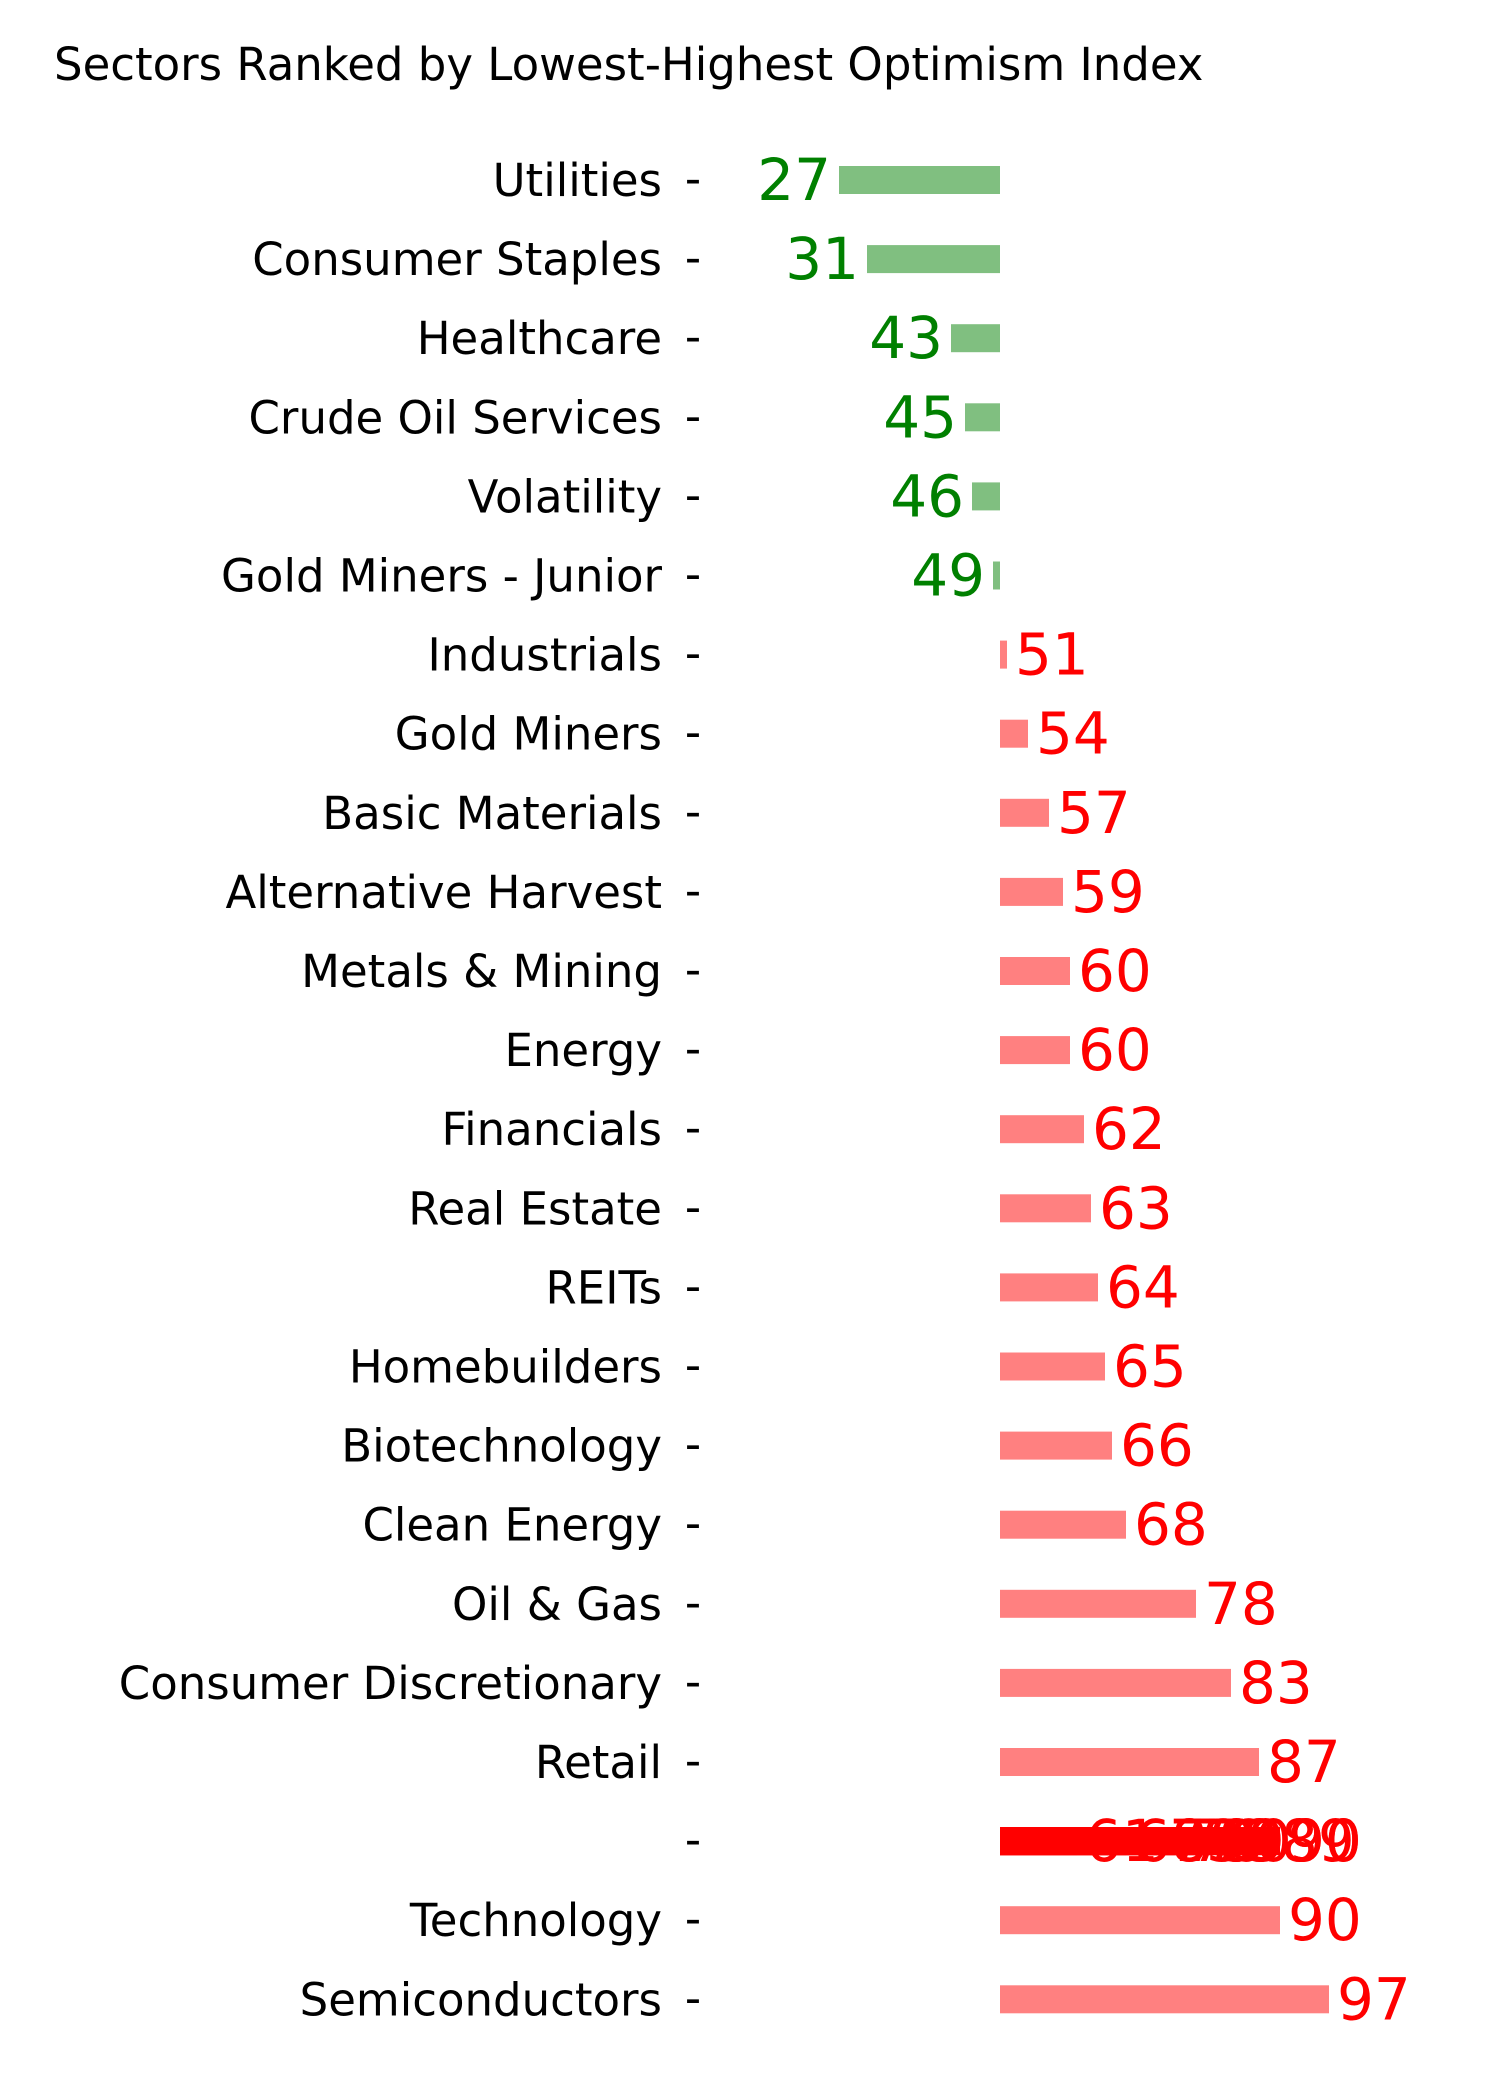 The width and height of the screenshot is (1500, 2100). Describe the element at coordinates (1220, 1841) in the screenshot. I see `overlay-value-label: 75` at that location.